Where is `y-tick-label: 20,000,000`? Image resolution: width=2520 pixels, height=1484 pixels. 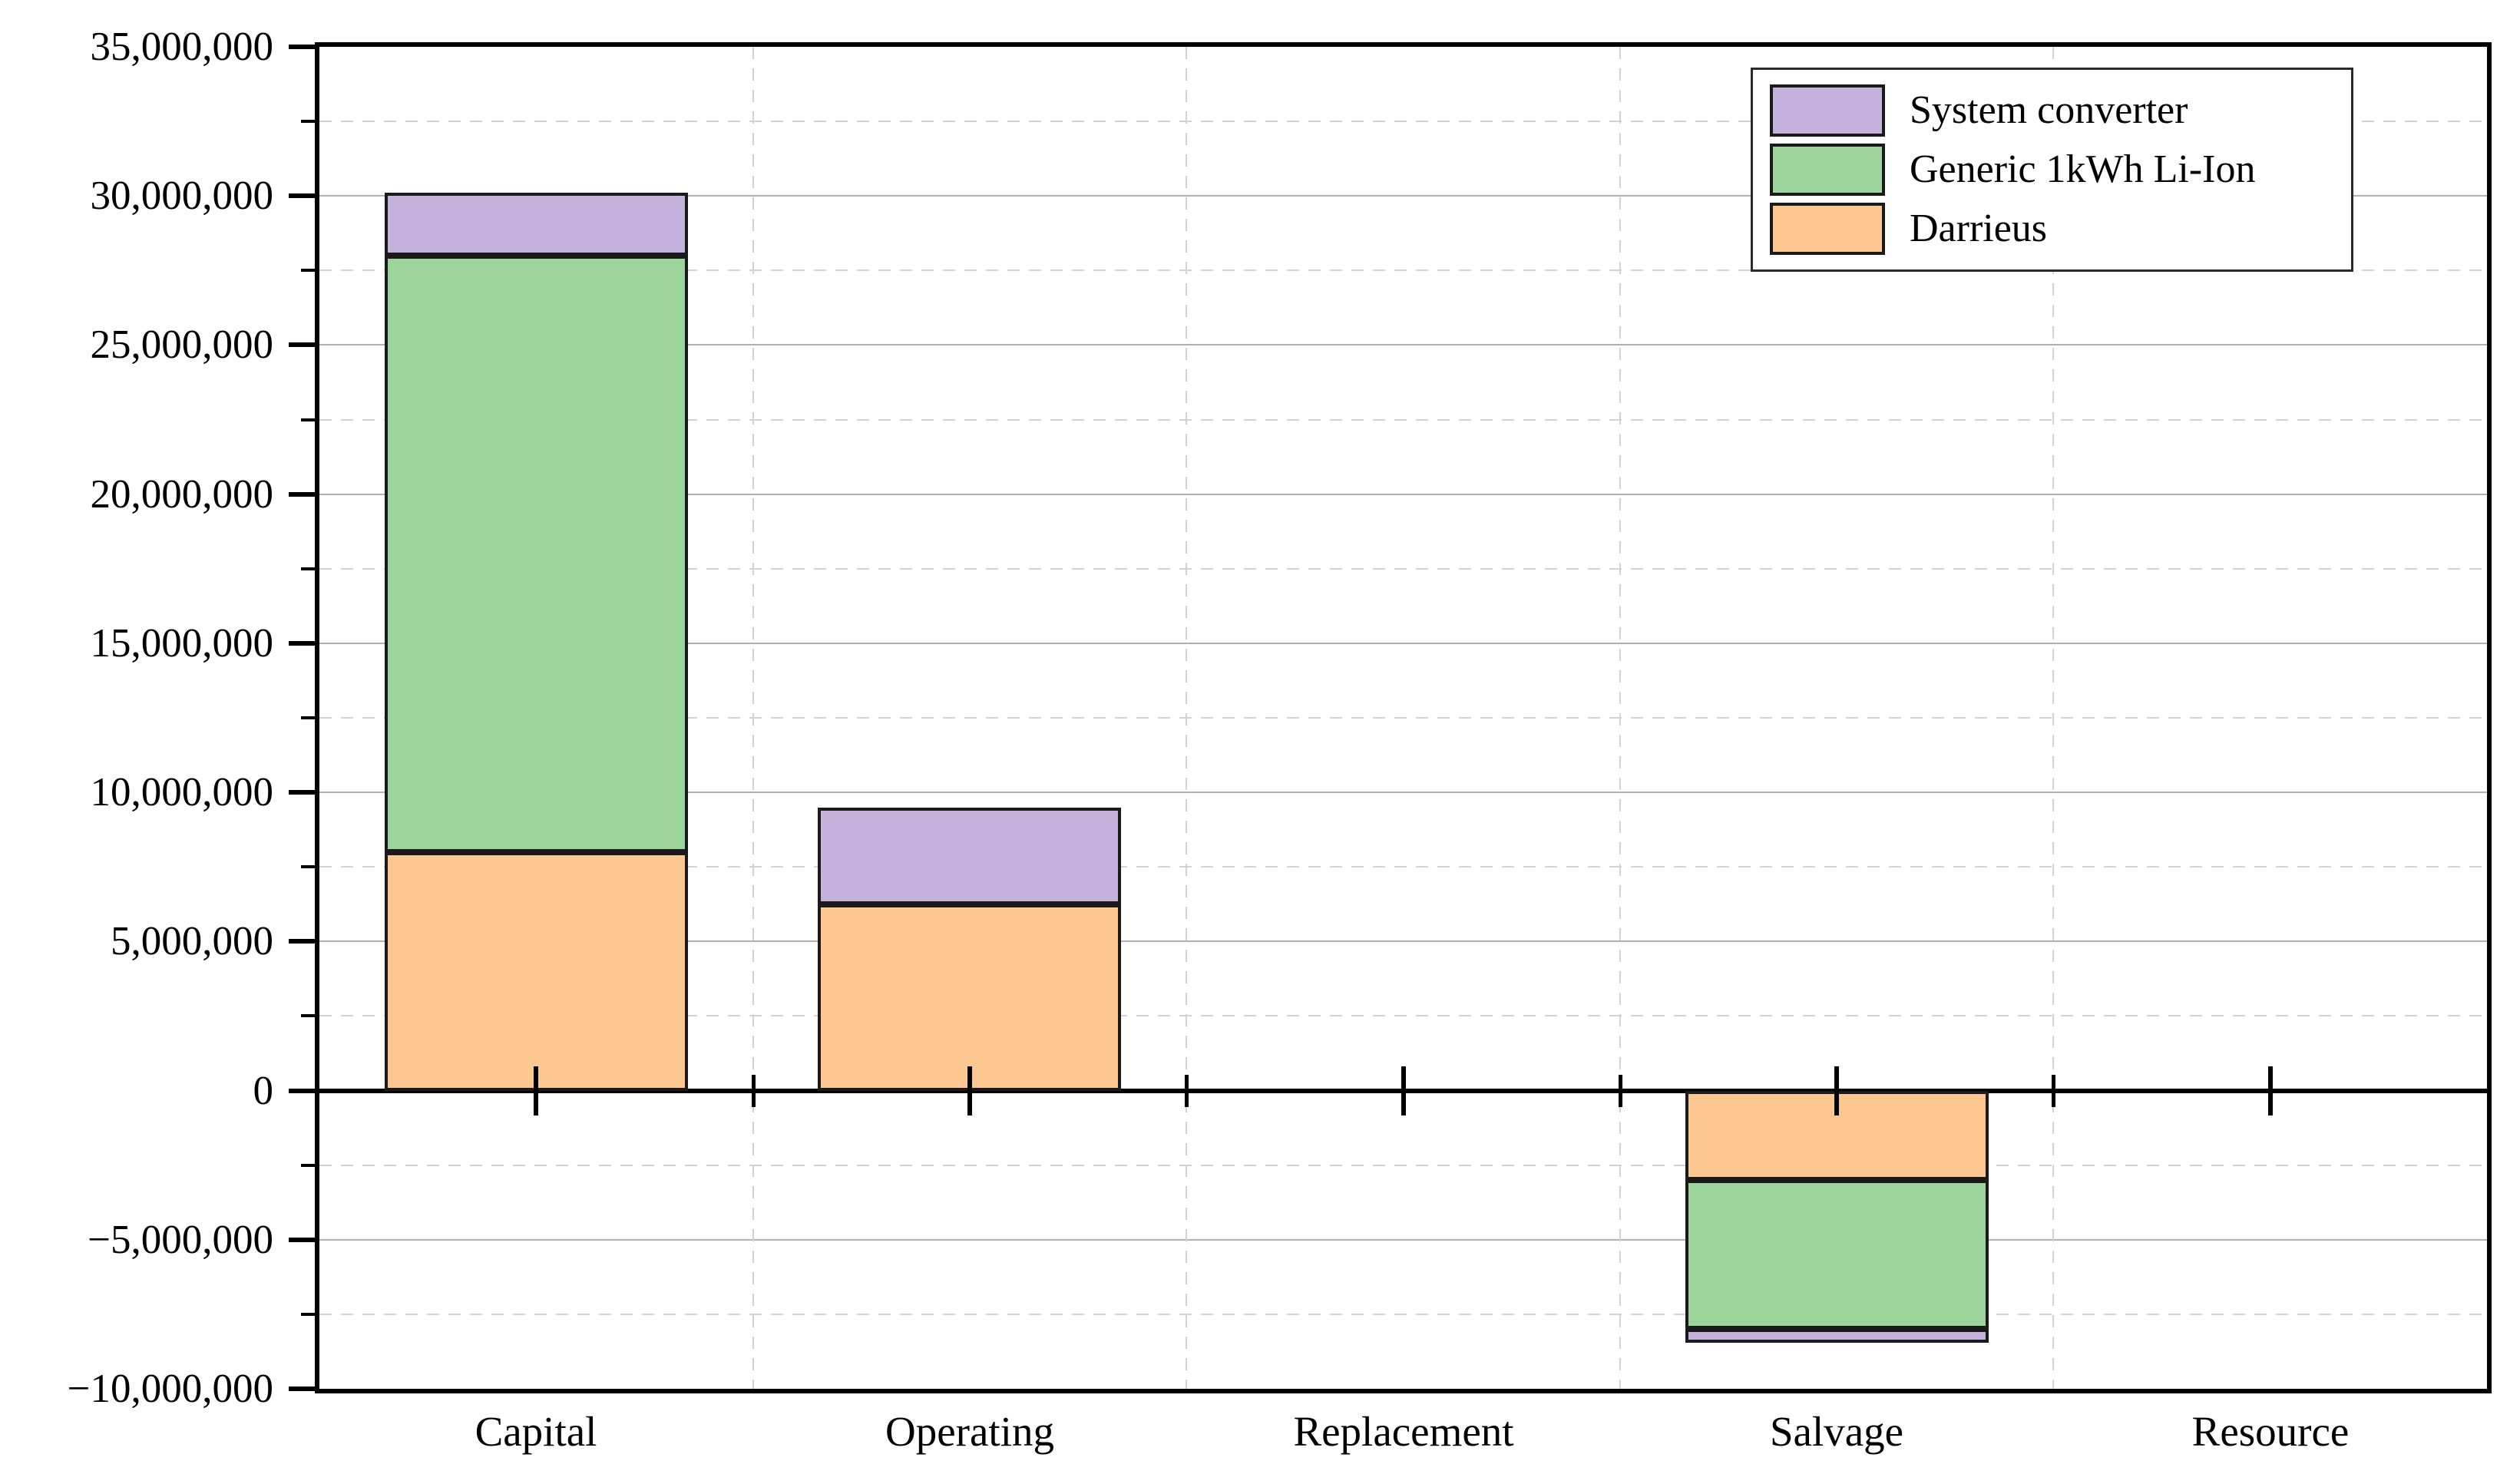
y-tick-label: 20,000,000 is located at coordinates (182, 494).